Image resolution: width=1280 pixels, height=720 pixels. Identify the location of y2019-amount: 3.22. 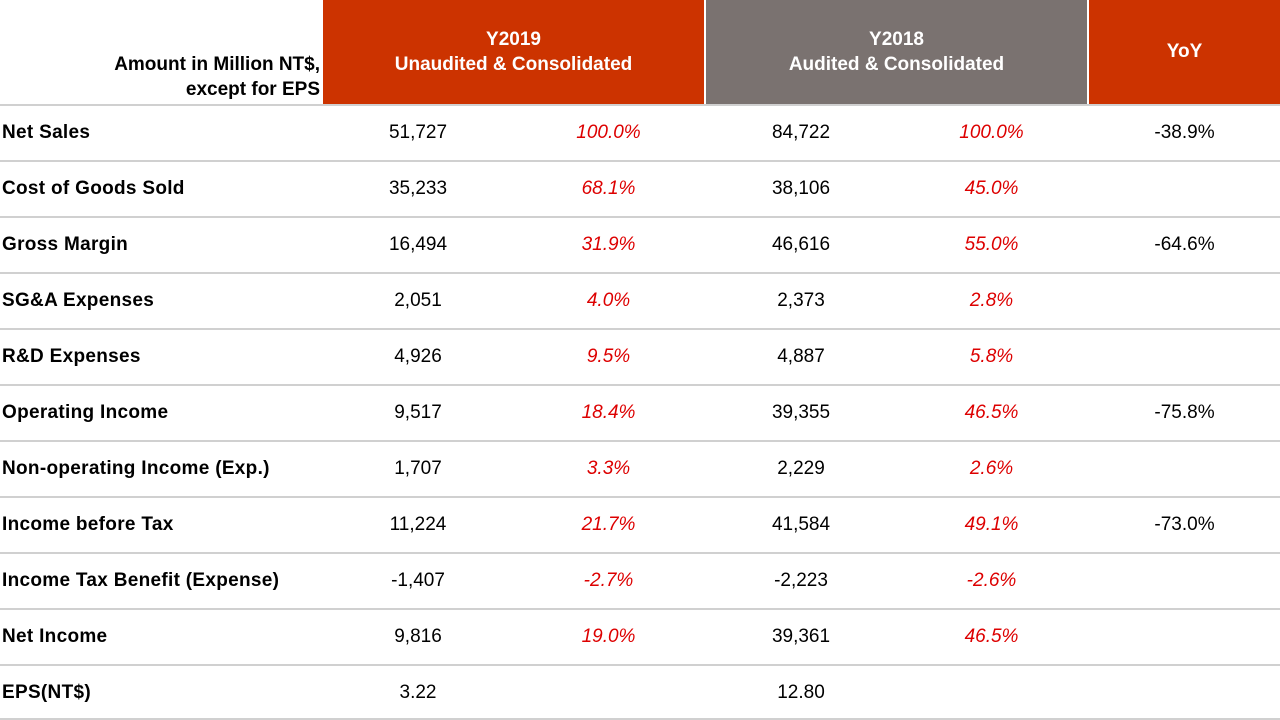
(418, 692).